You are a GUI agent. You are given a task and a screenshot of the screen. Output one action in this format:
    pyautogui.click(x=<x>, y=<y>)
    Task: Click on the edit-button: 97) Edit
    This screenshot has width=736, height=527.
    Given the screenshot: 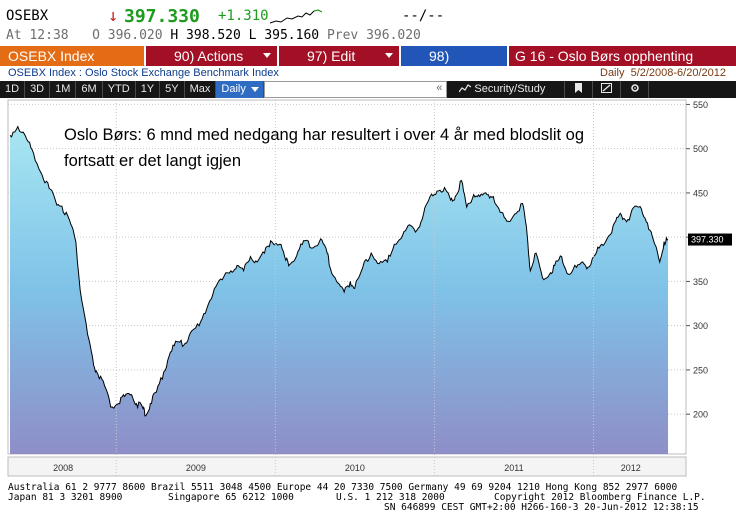 What is the action you would take?
    pyautogui.click(x=340, y=56)
    